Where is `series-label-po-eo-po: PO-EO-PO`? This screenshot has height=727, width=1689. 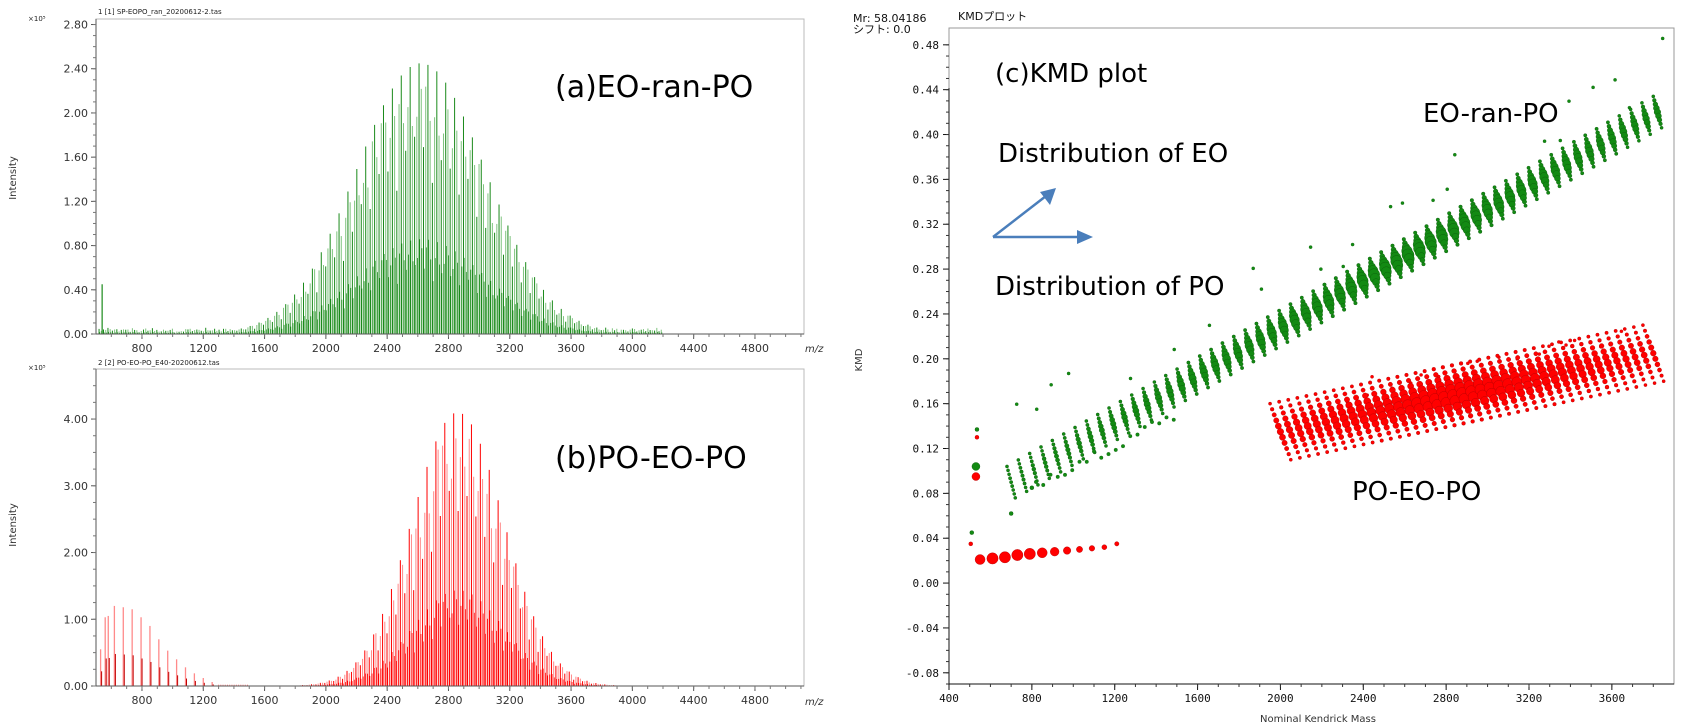 series-label-po-eo-po: PO-EO-PO is located at coordinates (1416, 492).